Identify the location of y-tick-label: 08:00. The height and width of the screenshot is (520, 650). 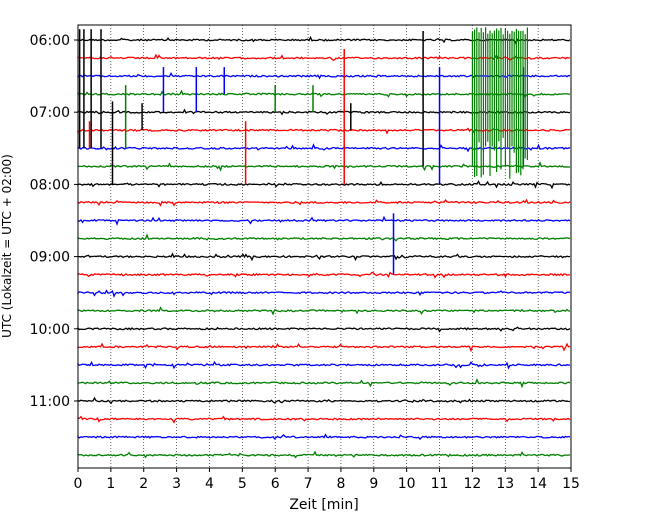
(50, 185).